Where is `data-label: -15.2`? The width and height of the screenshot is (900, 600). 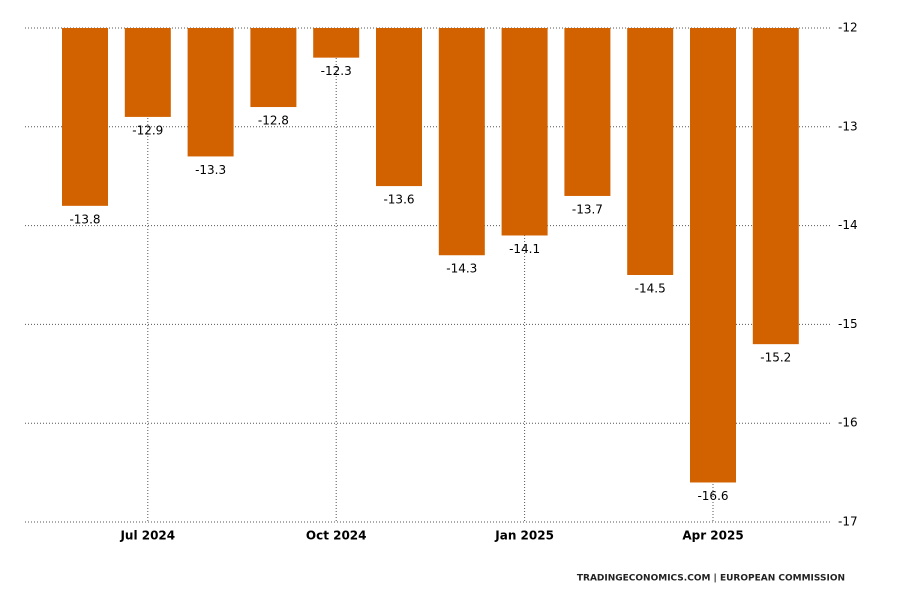 data-label: -15.2 is located at coordinates (775, 358).